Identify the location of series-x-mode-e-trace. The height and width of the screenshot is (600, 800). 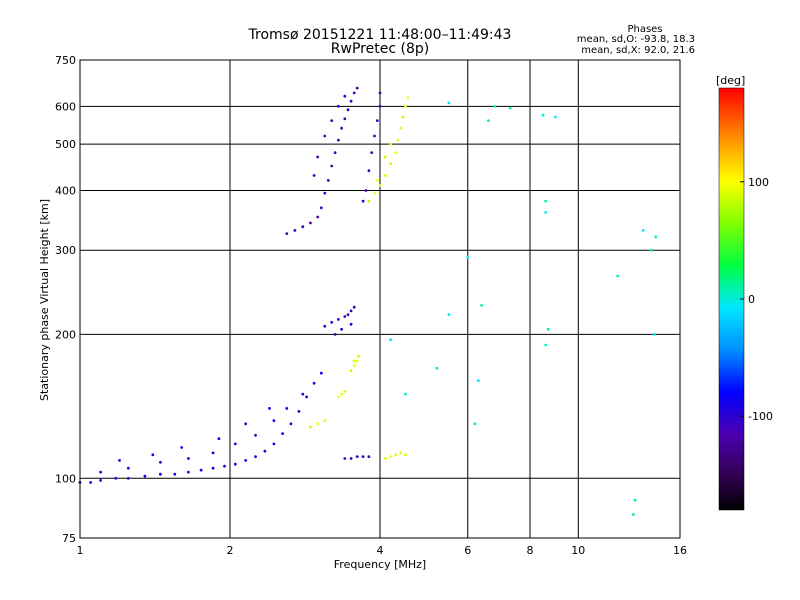
(395, 455).